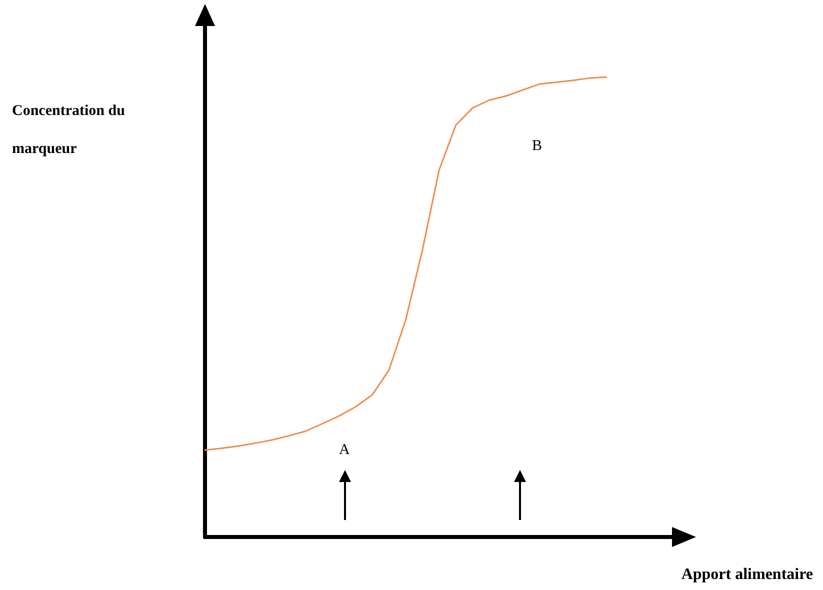 The image size is (823, 590). I want to click on annotation: A, so click(344, 450).